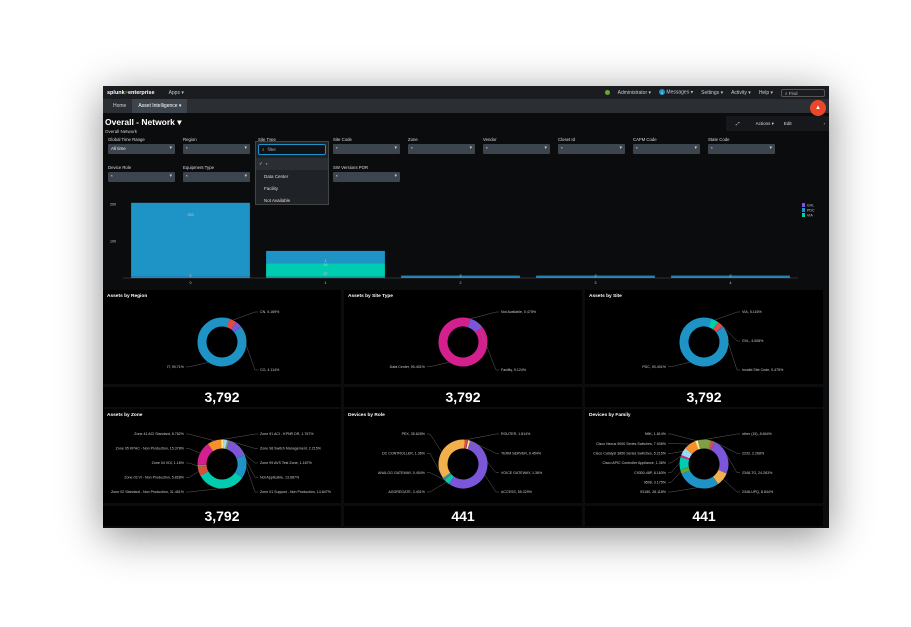  I want to click on panel-title: Assets by Site Type, so click(370, 296).